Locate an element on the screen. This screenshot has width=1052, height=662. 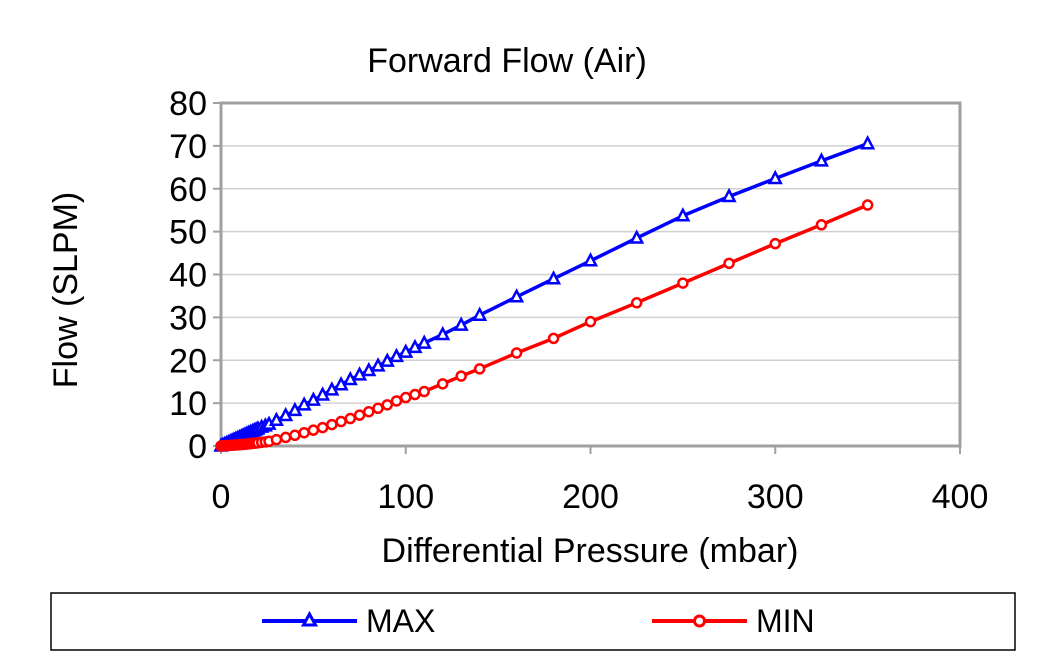
y-tick-label-40: 40 is located at coordinates (188, 276).